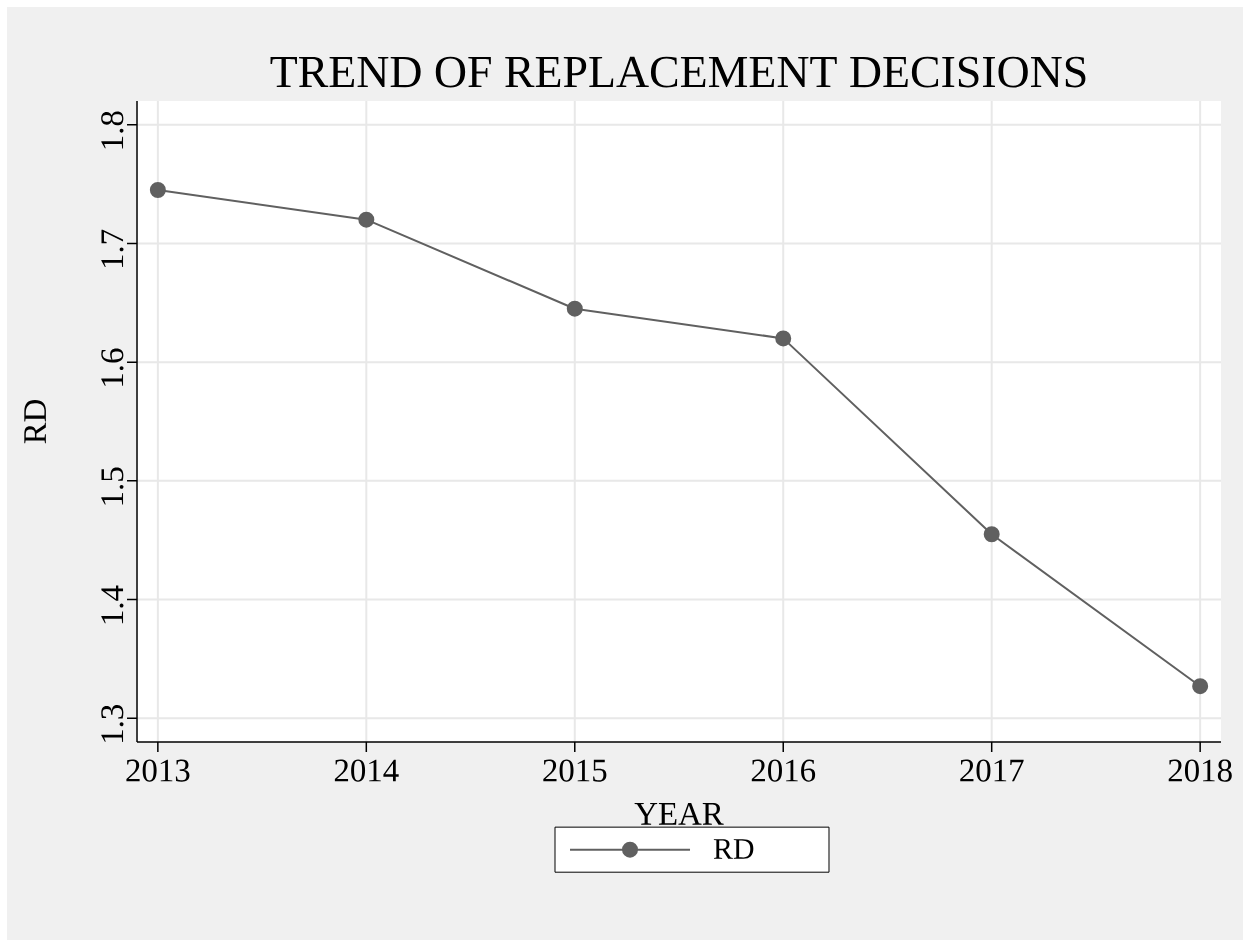 This screenshot has width=1250, height=947. Describe the element at coordinates (733, 849) in the screenshot. I see `legend-label: RD` at that location.